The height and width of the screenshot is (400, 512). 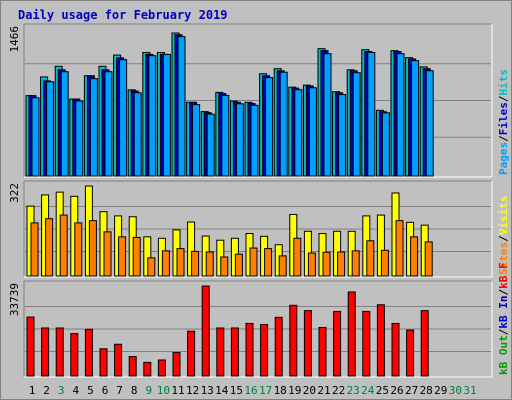 I want to click on legend-hits-files-pages: Pages/Files/Hits, so click(x=503, y=122).